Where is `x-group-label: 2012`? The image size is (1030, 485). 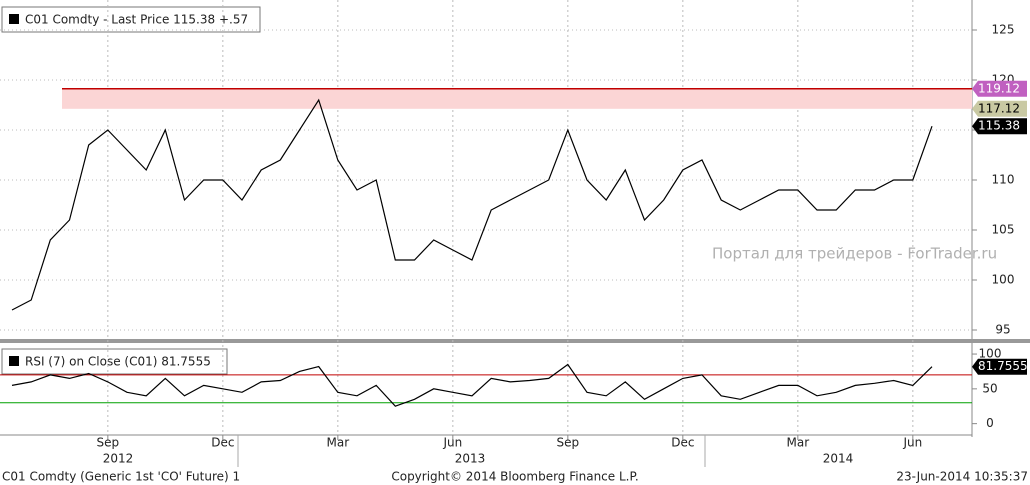 x-group-label: 2012 is located at coordinates (118, 459).